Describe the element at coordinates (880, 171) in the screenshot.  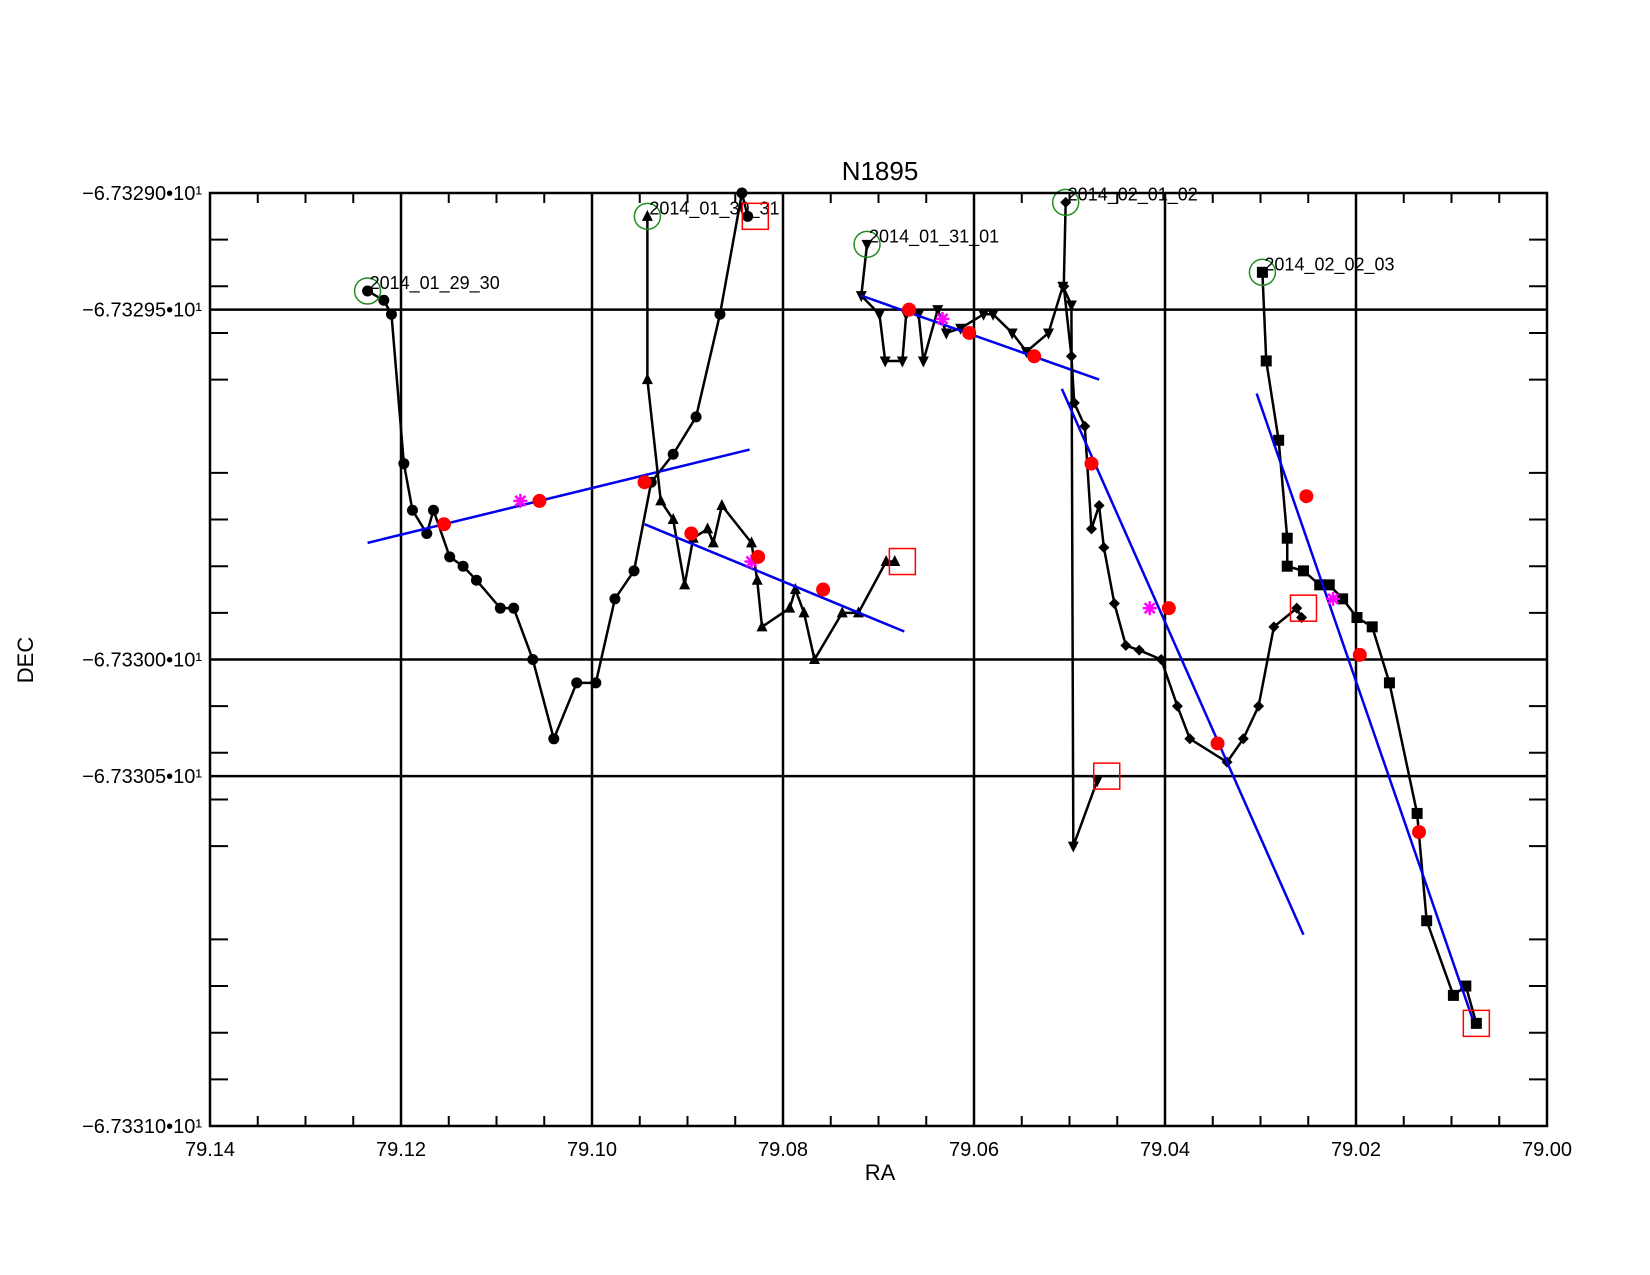
I see `chart-title: N1895` at that location.